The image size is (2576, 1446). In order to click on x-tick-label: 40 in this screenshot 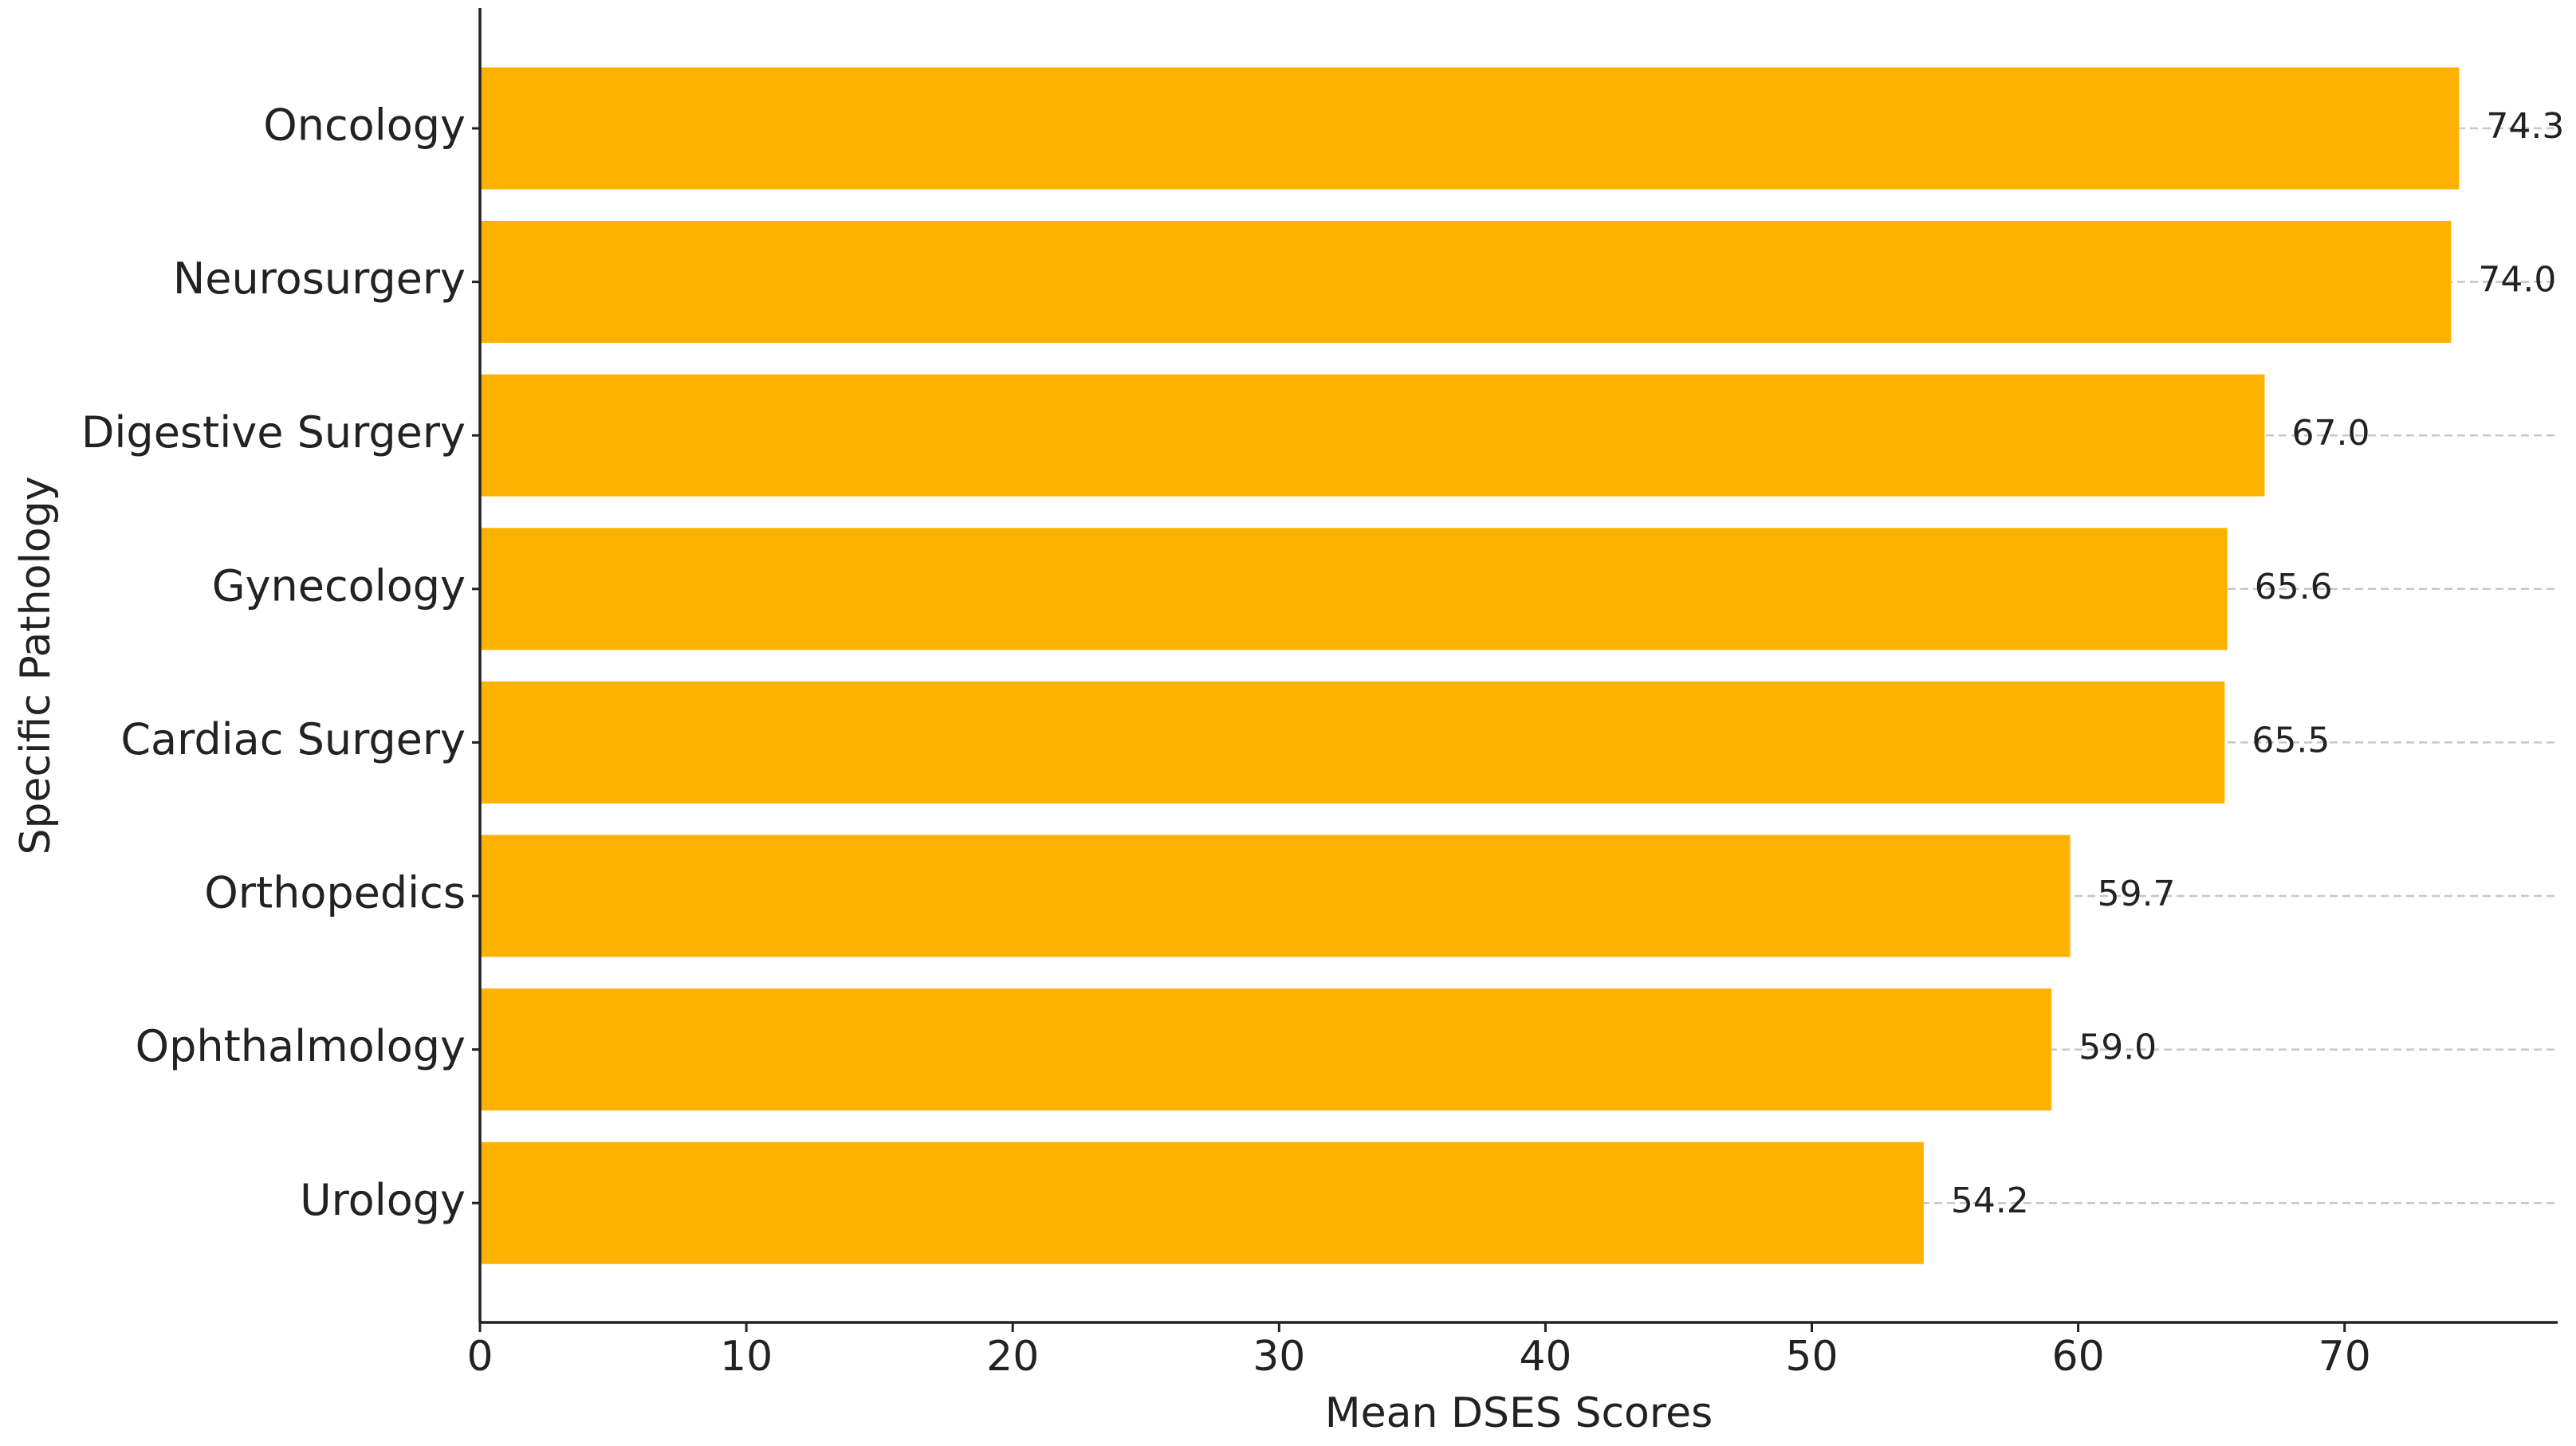, I will do `click(1545, 1357)`.